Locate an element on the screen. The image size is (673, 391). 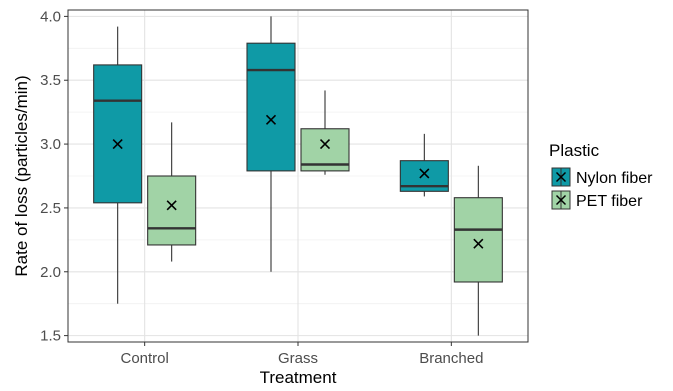
box-nylon-fiber-control is located at coordinates (118, 165).